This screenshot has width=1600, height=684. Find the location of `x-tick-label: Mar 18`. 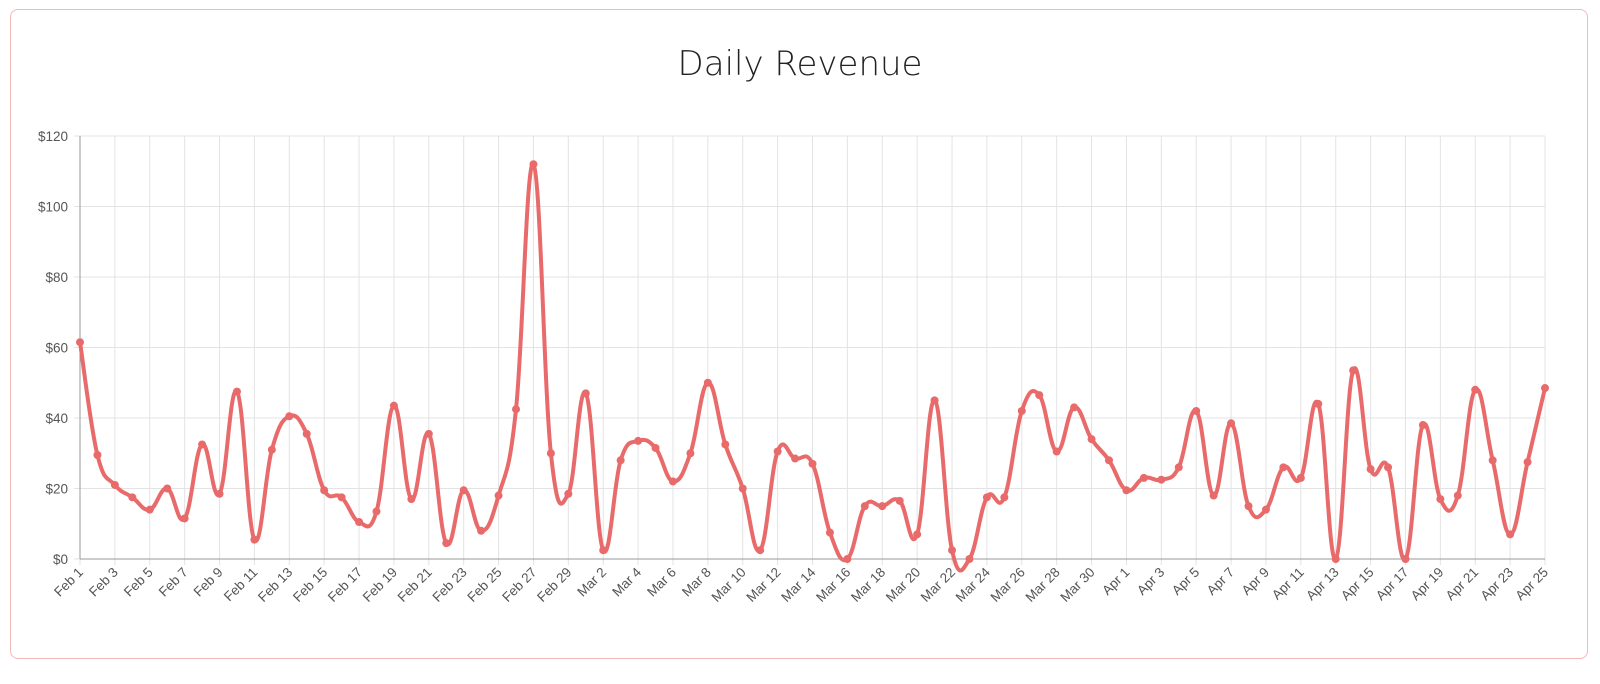

x-tick-label: Mar 18 is located at coordinates (868, 585).